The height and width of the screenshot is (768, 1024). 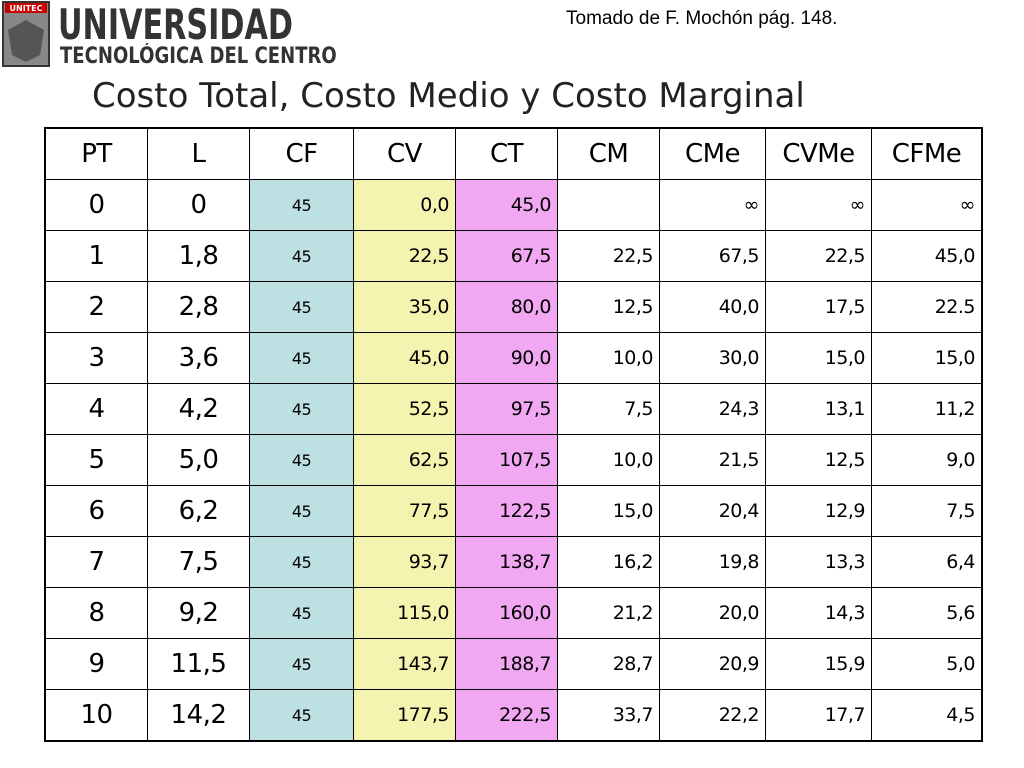 What do you see at coordinates (198, 409) in the screenshot?
I see `table-cell: 4,2` at bounding box center [198, 409].